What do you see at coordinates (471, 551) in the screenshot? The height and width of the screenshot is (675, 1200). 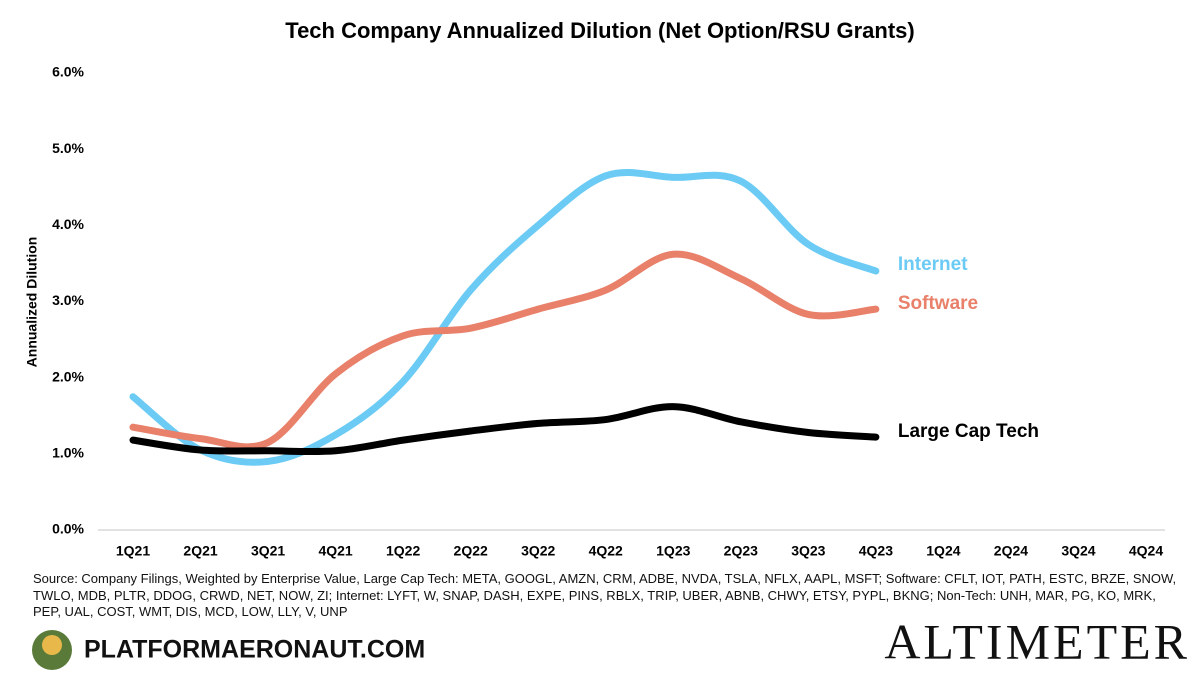 I see `x-tick-label: 2Q22` at bounding box center [471, 551].